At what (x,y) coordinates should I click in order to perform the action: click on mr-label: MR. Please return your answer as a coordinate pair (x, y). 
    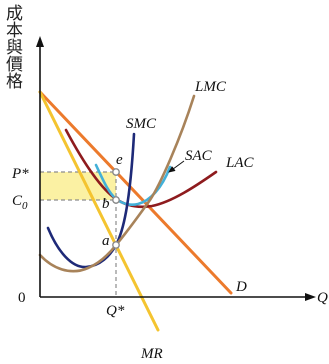
    Looking at the image, I should click on (151, 354).